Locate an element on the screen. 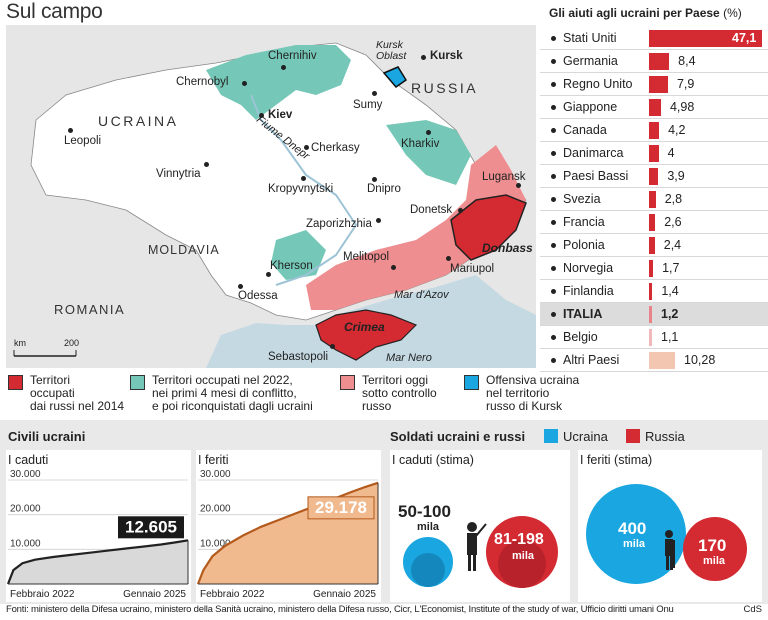  dot-chernihiv is located at coordinates (283, 67).